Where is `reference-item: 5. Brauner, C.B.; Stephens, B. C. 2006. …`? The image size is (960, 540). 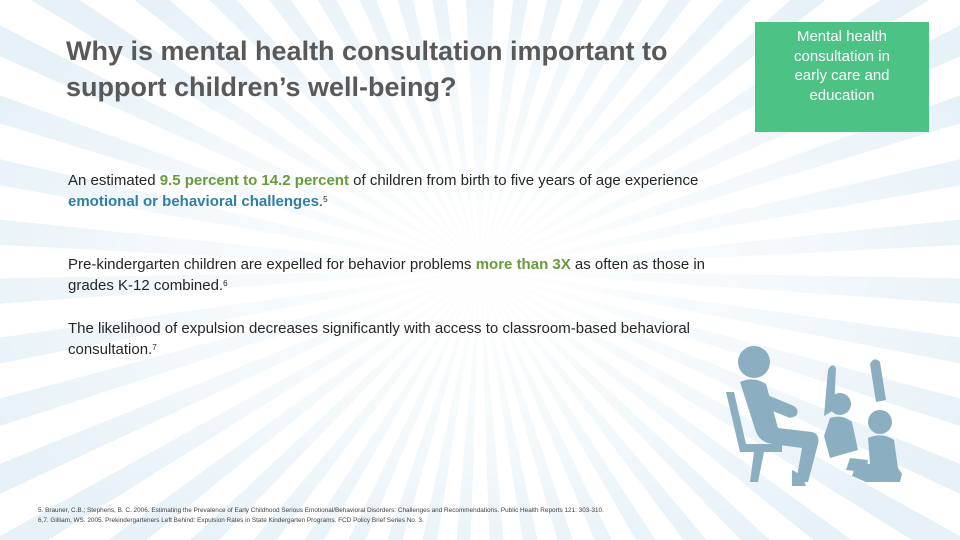
reference-item: 5. Brauner, C.B.; Stephens, B. C. 2006. … is located at coordinates (321, 510).